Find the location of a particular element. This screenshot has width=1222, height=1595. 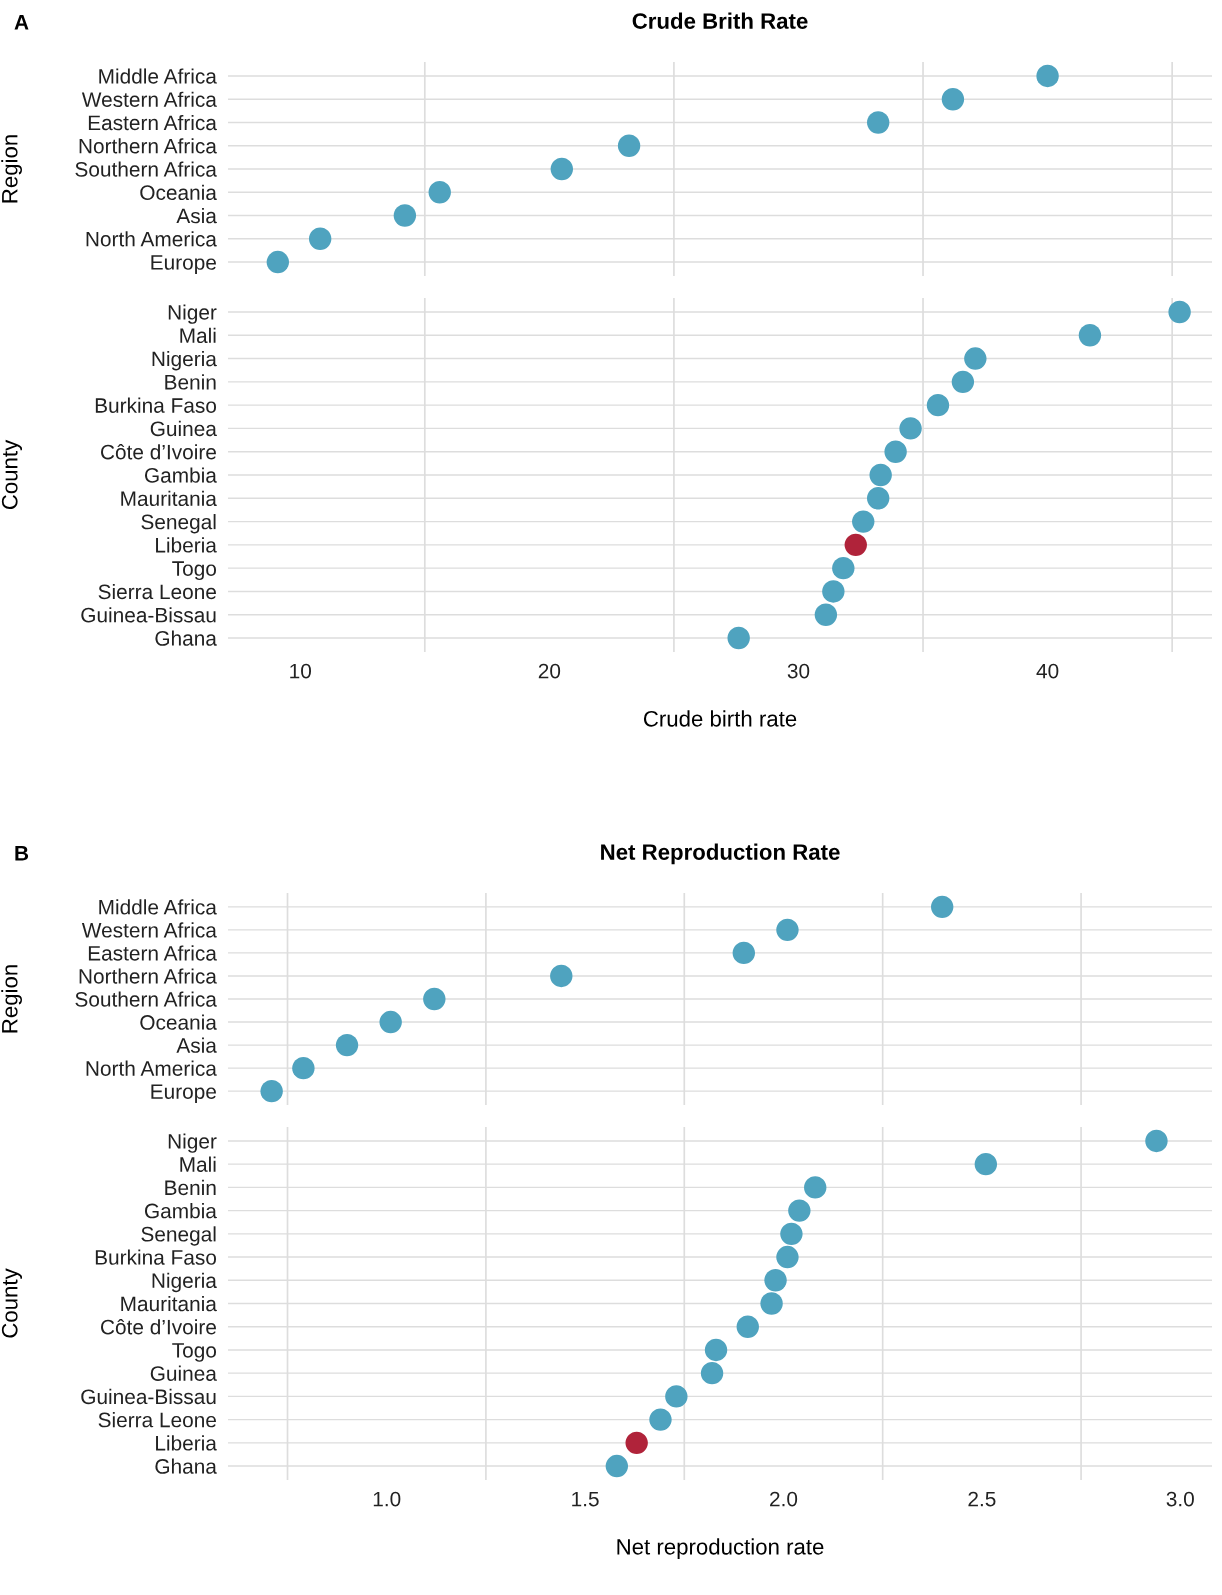

x-axis-title: Net reproduction rate is located at coordinates (720, 1549).